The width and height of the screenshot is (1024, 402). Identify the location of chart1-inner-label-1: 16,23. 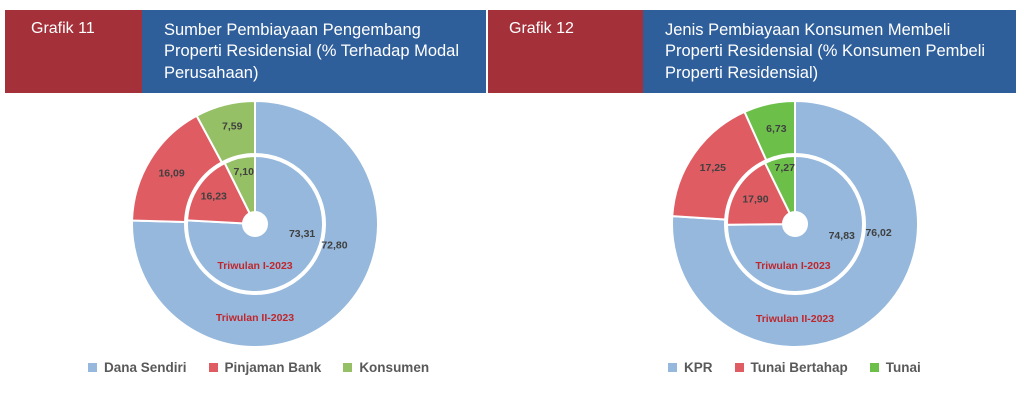
(214, 197).